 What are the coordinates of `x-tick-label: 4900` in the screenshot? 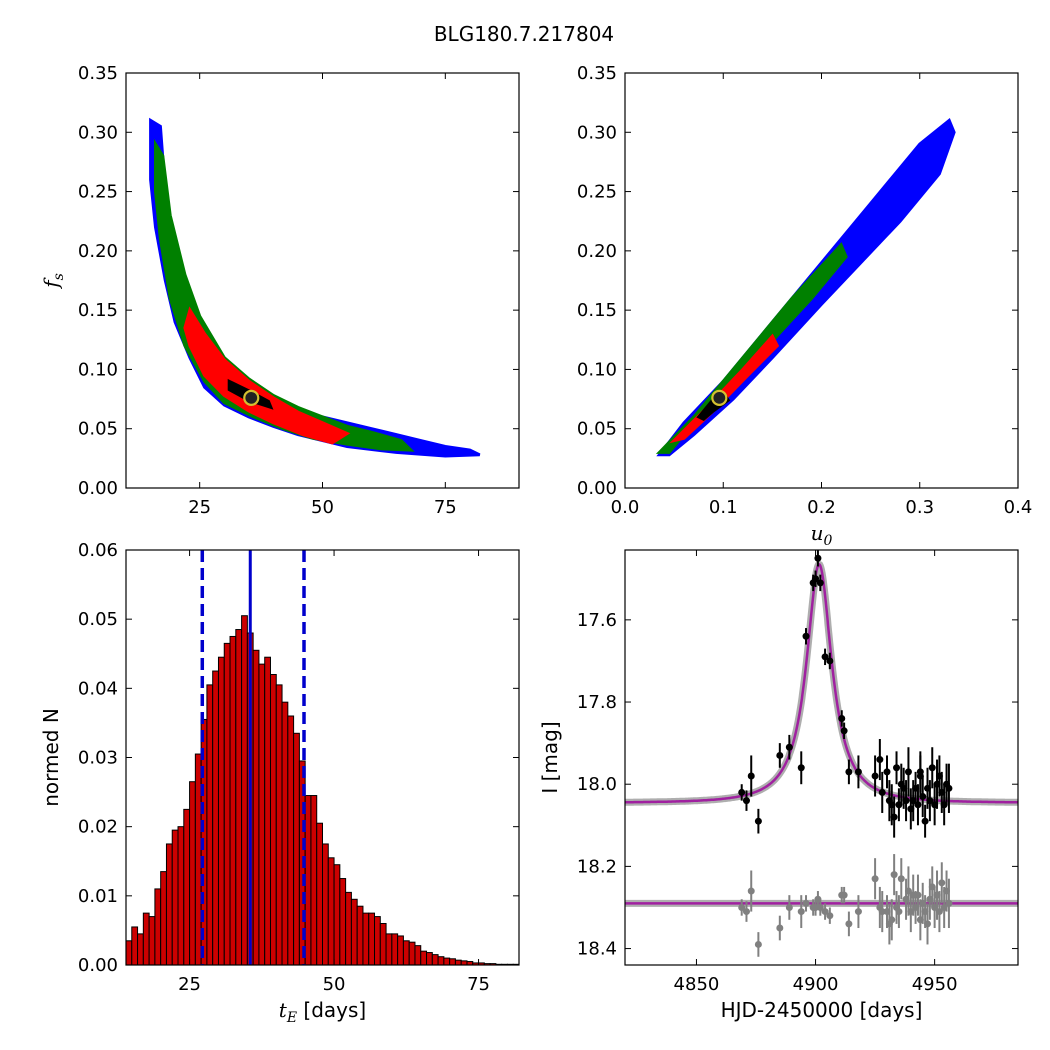 It's located at (816, 984).